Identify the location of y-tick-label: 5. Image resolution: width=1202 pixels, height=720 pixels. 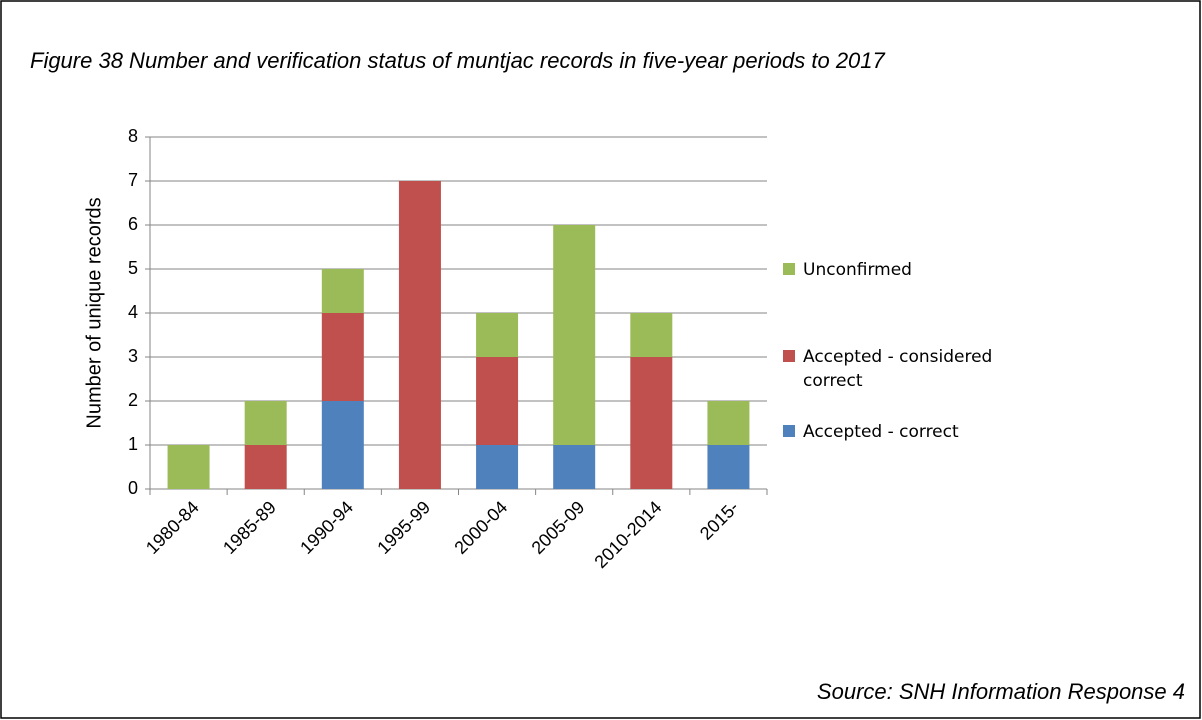
(133, 268).